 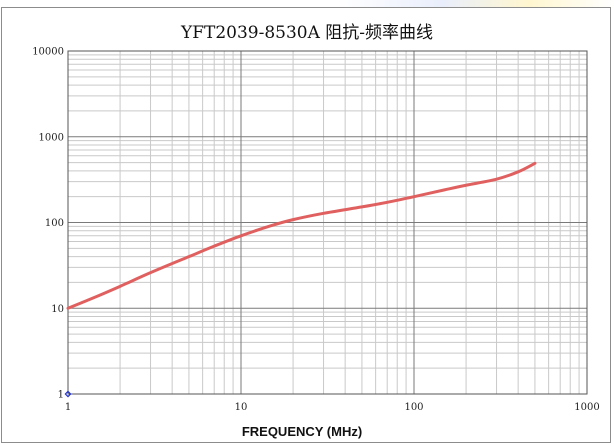 What do you see at coordinates (302, 431) in the screenshot?
I see `x-axis-label: FREQUENCY (MHz)` at bounding box center [302, 431].